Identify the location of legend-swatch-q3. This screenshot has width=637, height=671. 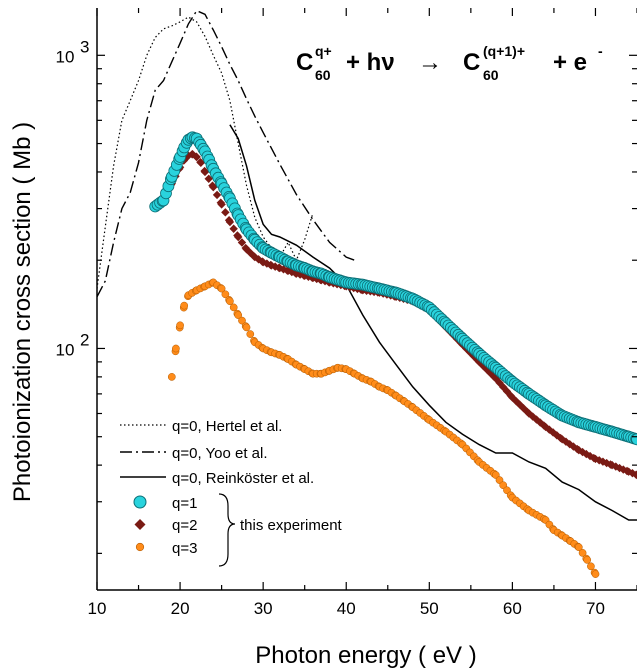
(140, 547).